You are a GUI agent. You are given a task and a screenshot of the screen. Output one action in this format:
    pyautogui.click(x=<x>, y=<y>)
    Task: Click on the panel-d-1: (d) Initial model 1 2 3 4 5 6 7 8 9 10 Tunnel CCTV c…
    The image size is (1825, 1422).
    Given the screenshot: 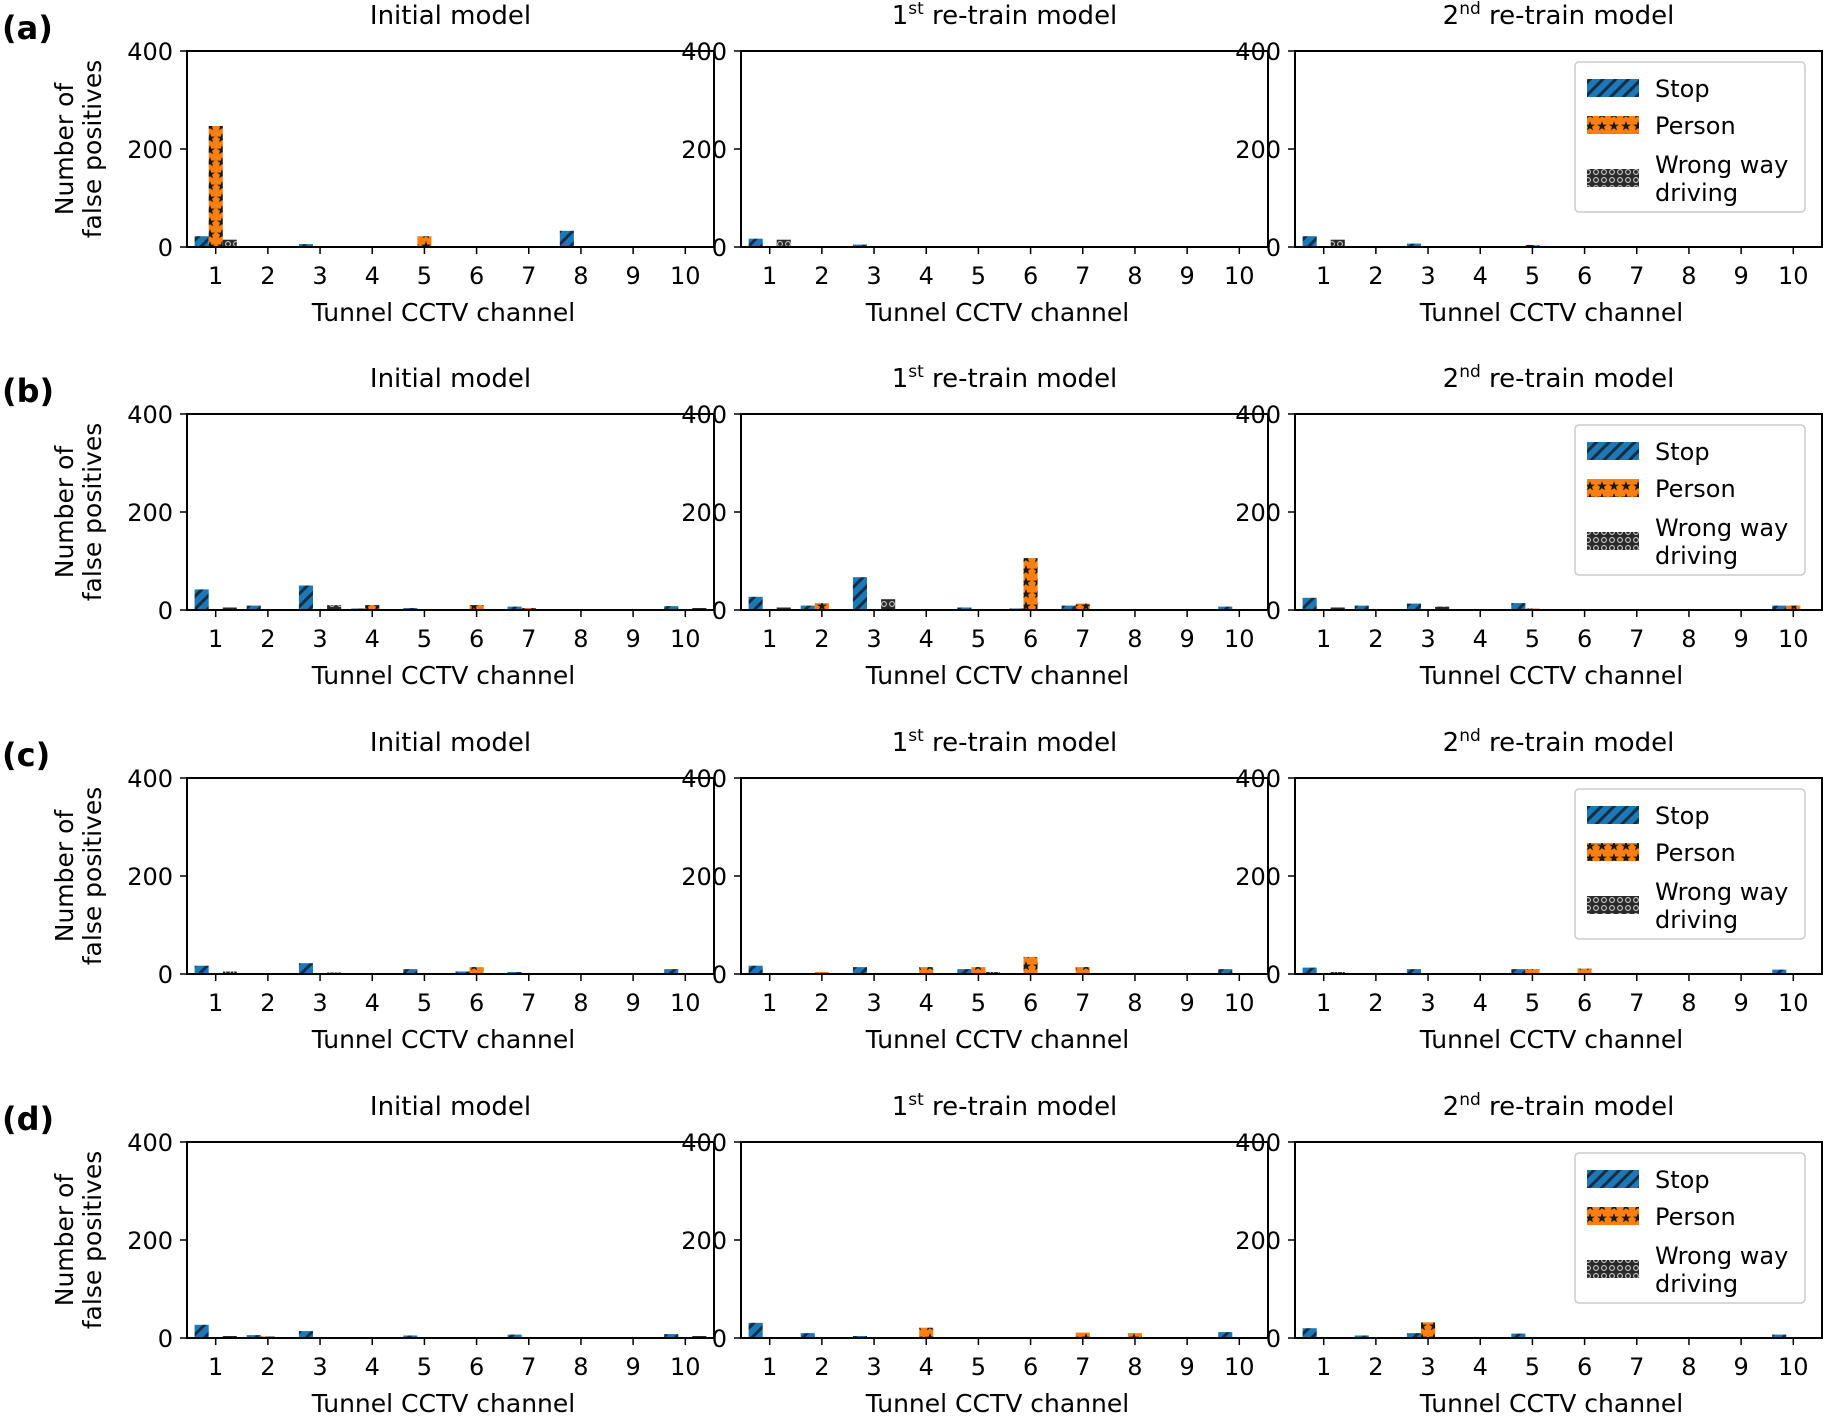 What is the action you would take?
    pyautogui.click(x=358, y=1255)
    